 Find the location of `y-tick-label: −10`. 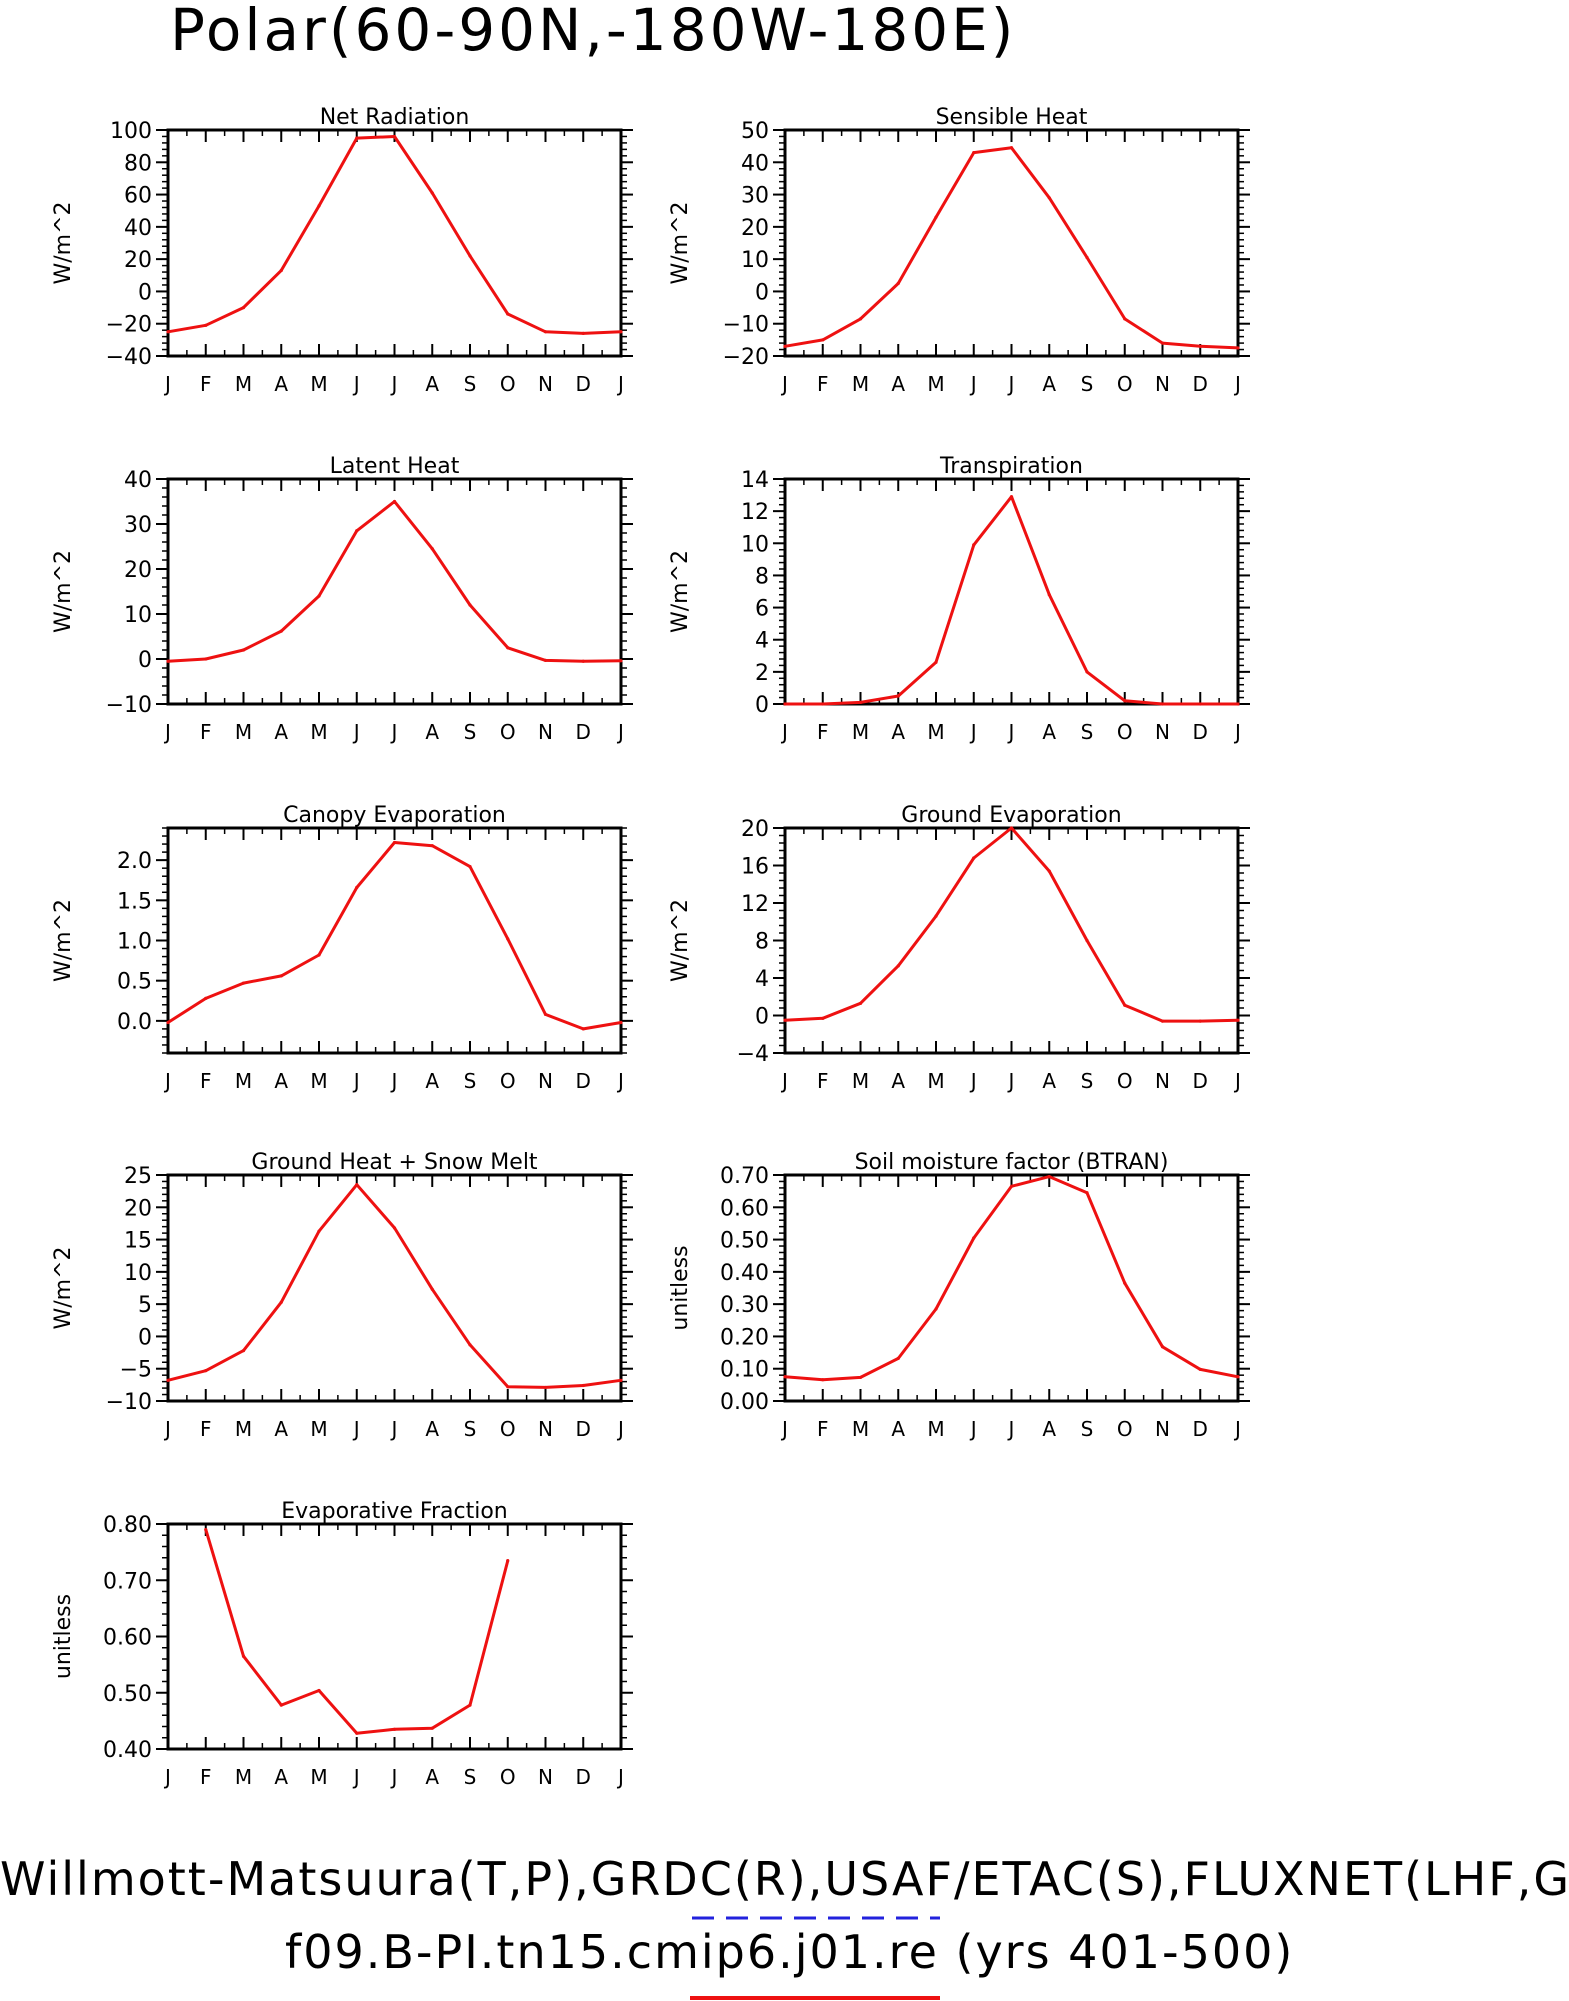

y-tick-label: −10 is located at coordinates (129, 705).